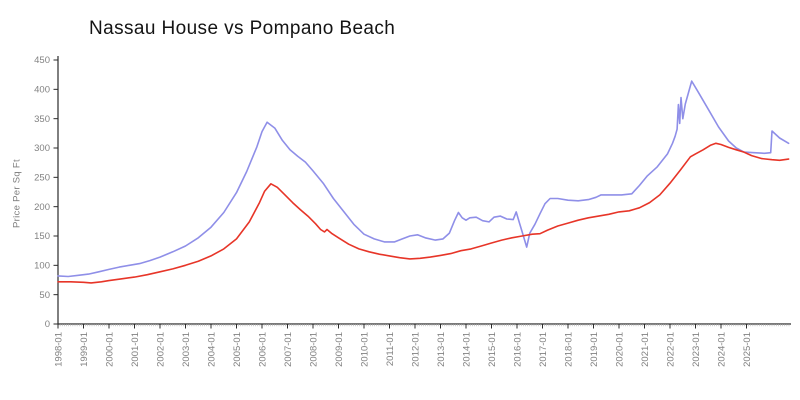  What do you see at coordinates (288, 349) in the screenshot?
I see `x-tick-label: 2007-01` at bounding box center [288, 349].